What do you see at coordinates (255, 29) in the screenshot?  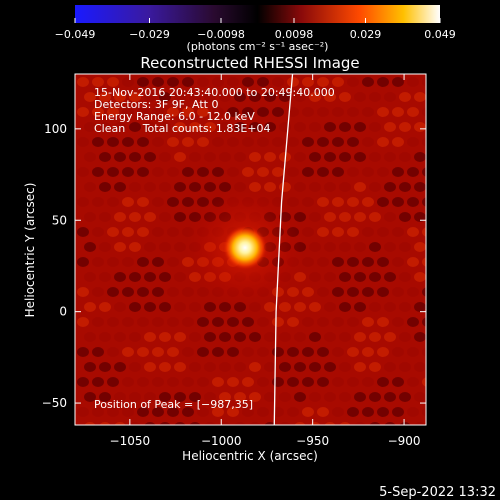 I see `colorbar-ticks: −0.049 −0.029 −0.0098 0.0098 0.029 0.049` at bounding box center [255, 29].